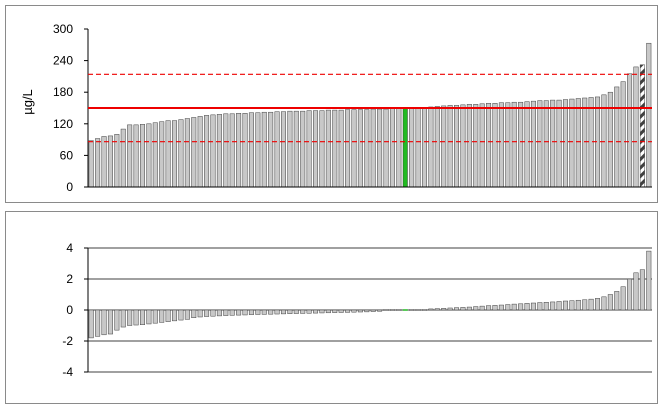 This screenshot has height=410, width=663. What do you see at coordinates (63, 61) in the screenshot?
I see `top-y-tick-label: 240` at bounding box center [63, 61].